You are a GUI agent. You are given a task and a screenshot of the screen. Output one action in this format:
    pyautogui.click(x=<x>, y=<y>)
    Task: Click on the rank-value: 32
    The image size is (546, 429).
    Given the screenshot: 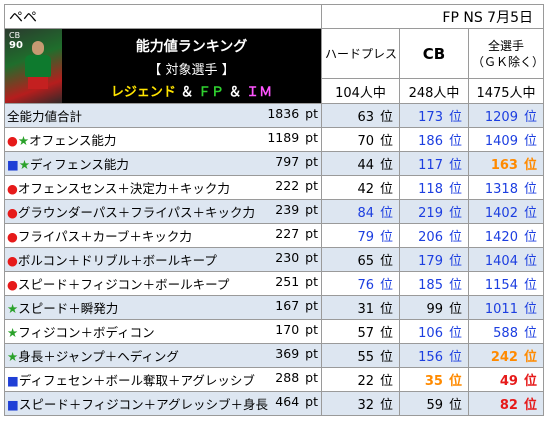 What is the action you would take?
    pyautogui.click(x=365, y=405)
    